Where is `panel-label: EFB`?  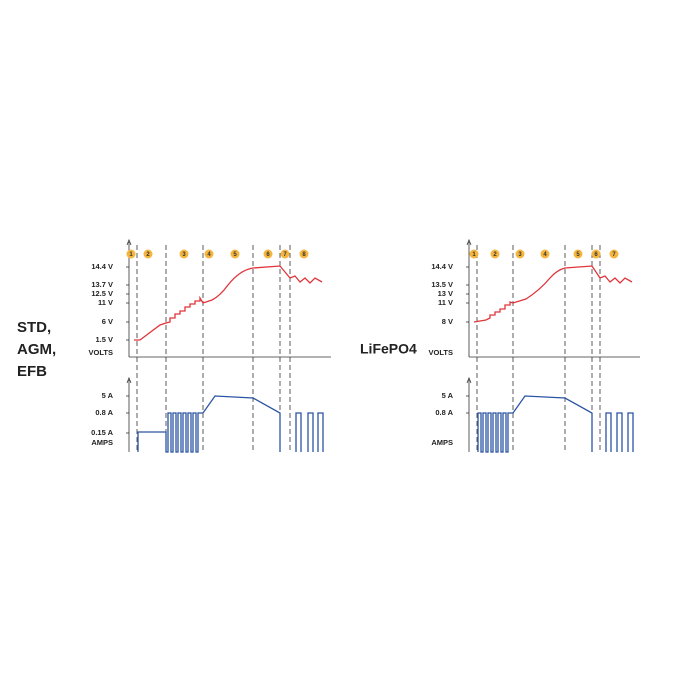 panel-label: EFB is located at coordinates (32, 371).